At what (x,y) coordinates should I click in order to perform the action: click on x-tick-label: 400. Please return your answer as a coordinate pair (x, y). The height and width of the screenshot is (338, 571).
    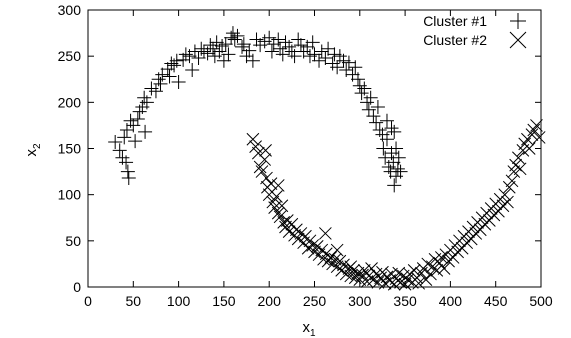
    Looking at the image, I should click on (451, 301).